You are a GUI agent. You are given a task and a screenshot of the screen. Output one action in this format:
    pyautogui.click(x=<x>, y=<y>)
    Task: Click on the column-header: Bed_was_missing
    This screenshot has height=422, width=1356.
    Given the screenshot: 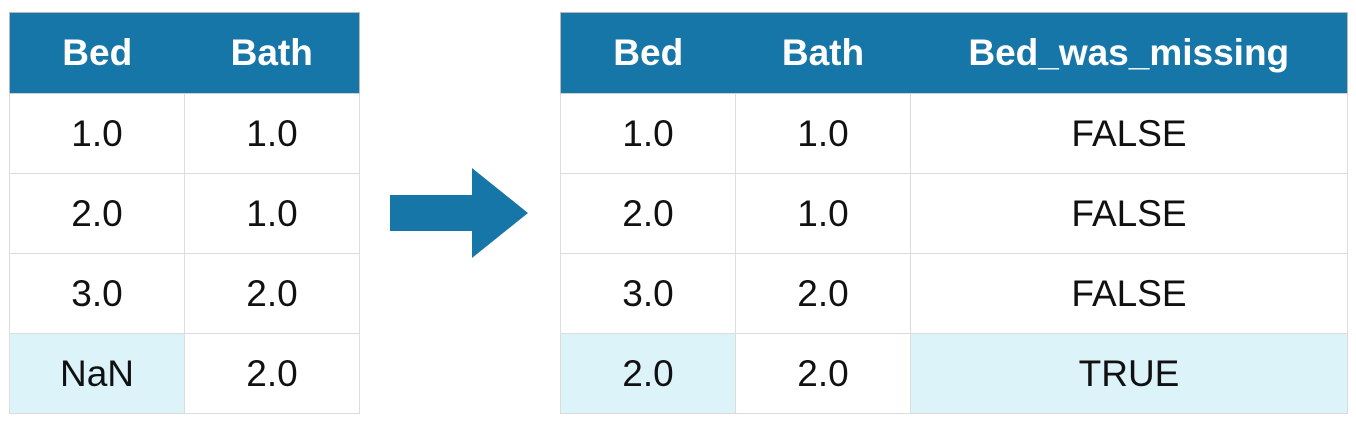 What is the action you would take?
    pyautogui.click(x=1129, y=53)
    